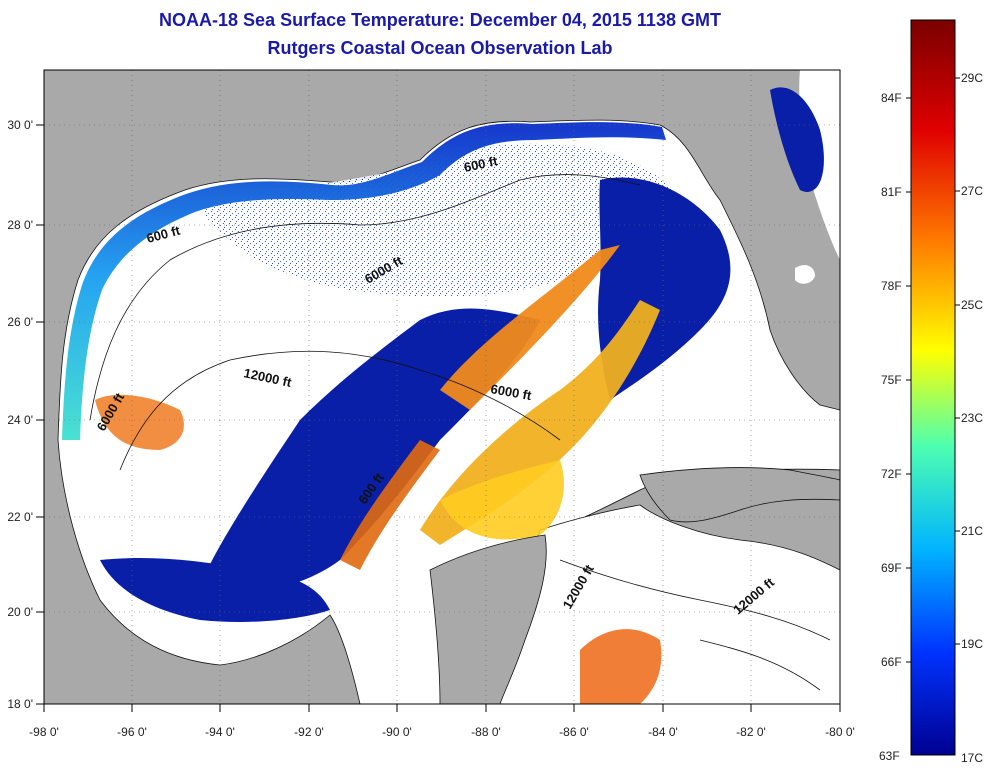 Image resolution: width=992 pixels, height=770 pixels. I want to click on contour-label: 600 ft, so click(481, 164).